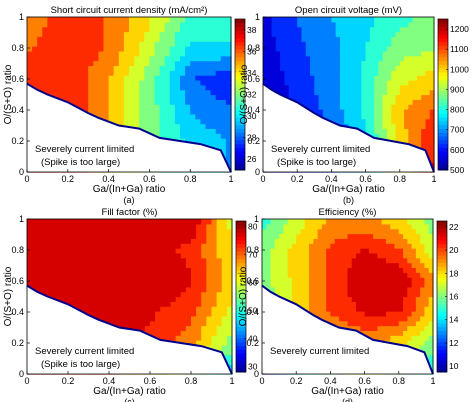 This screenshot has height=402, width=474. I want to click on colorbar-tick-label: 30, so click(252, 116).